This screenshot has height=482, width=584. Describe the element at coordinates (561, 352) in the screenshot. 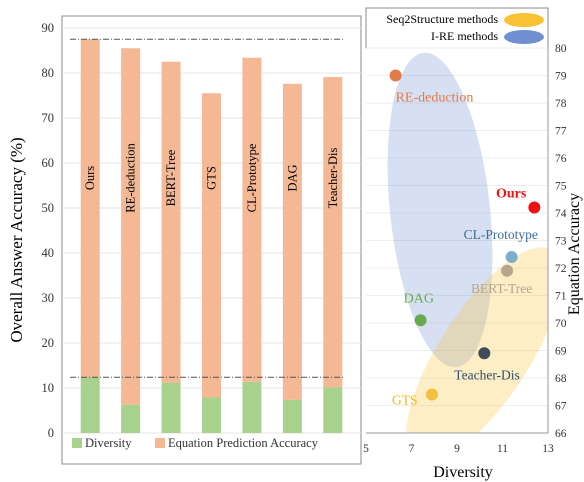

I see `scatter-y-tick-label: 69` at that location.